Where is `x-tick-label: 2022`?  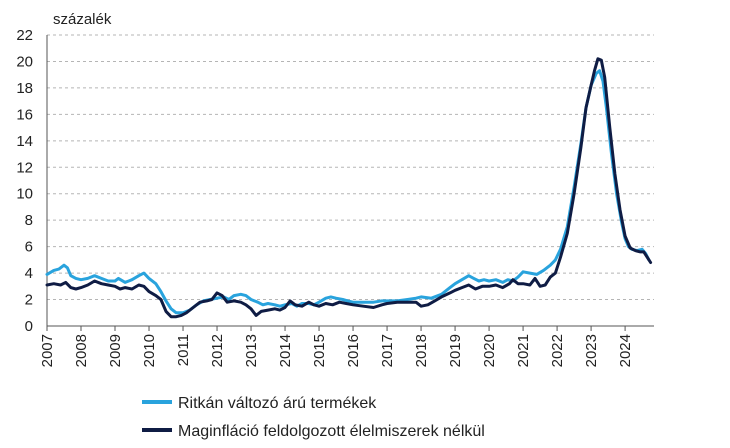
x-tick-label: 2022 is located at coordinates (557, 350).